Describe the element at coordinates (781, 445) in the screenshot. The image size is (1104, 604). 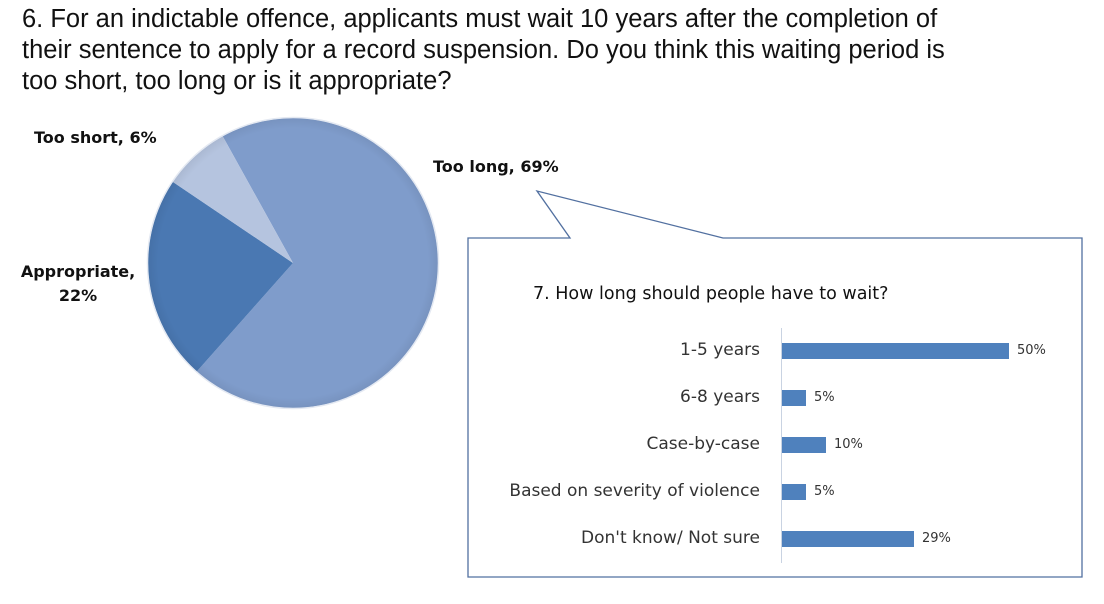
I see `bar-chart-axis` at that location.